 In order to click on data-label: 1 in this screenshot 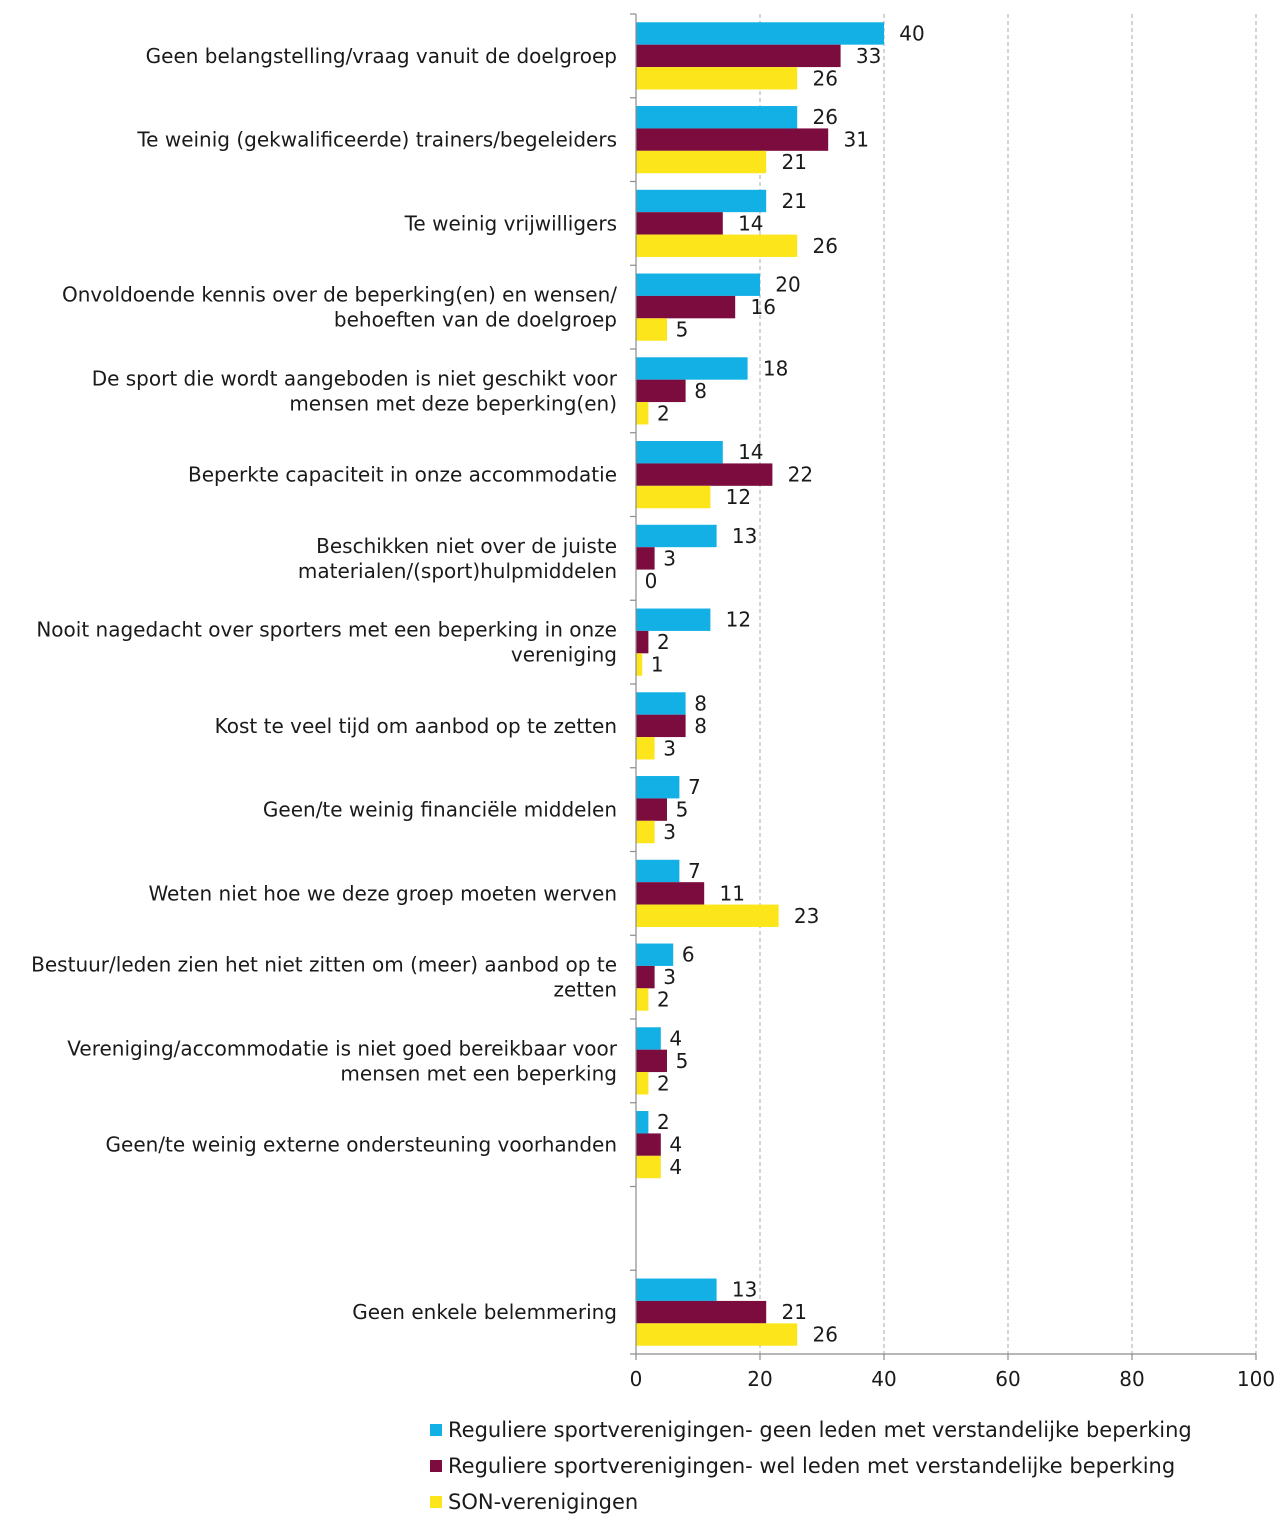, I will do `click(657, 665)`.